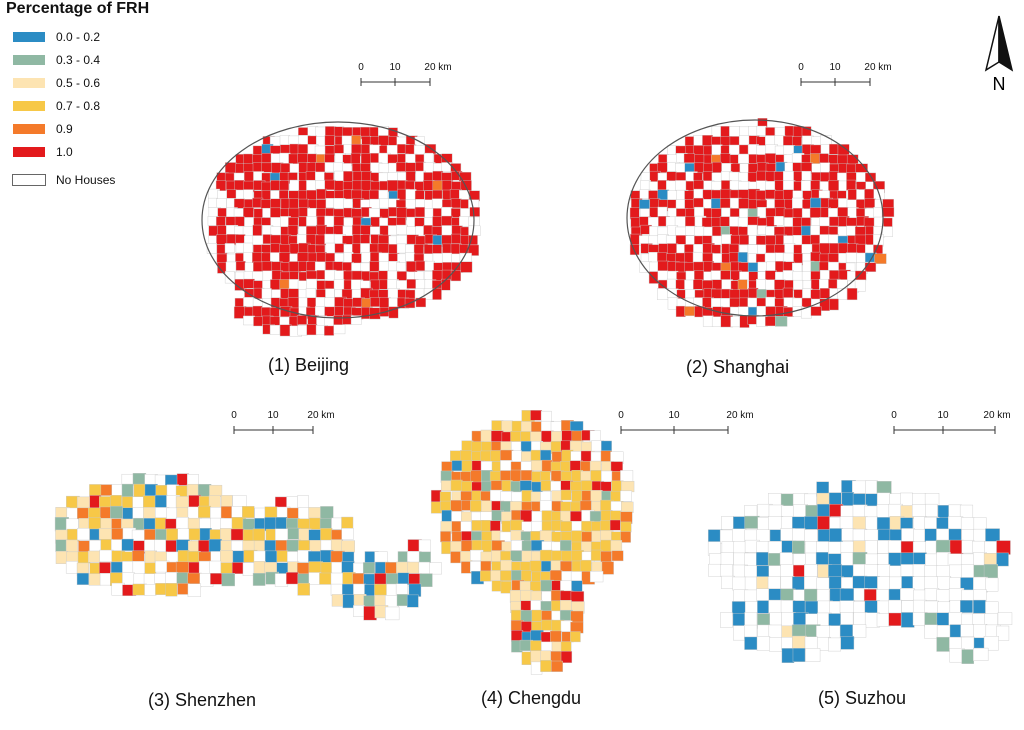  What do you see at coordinates (997, 415) in the screenshot?
I see `scalebar-tick: 20 km` at bounding box center [997, 415].